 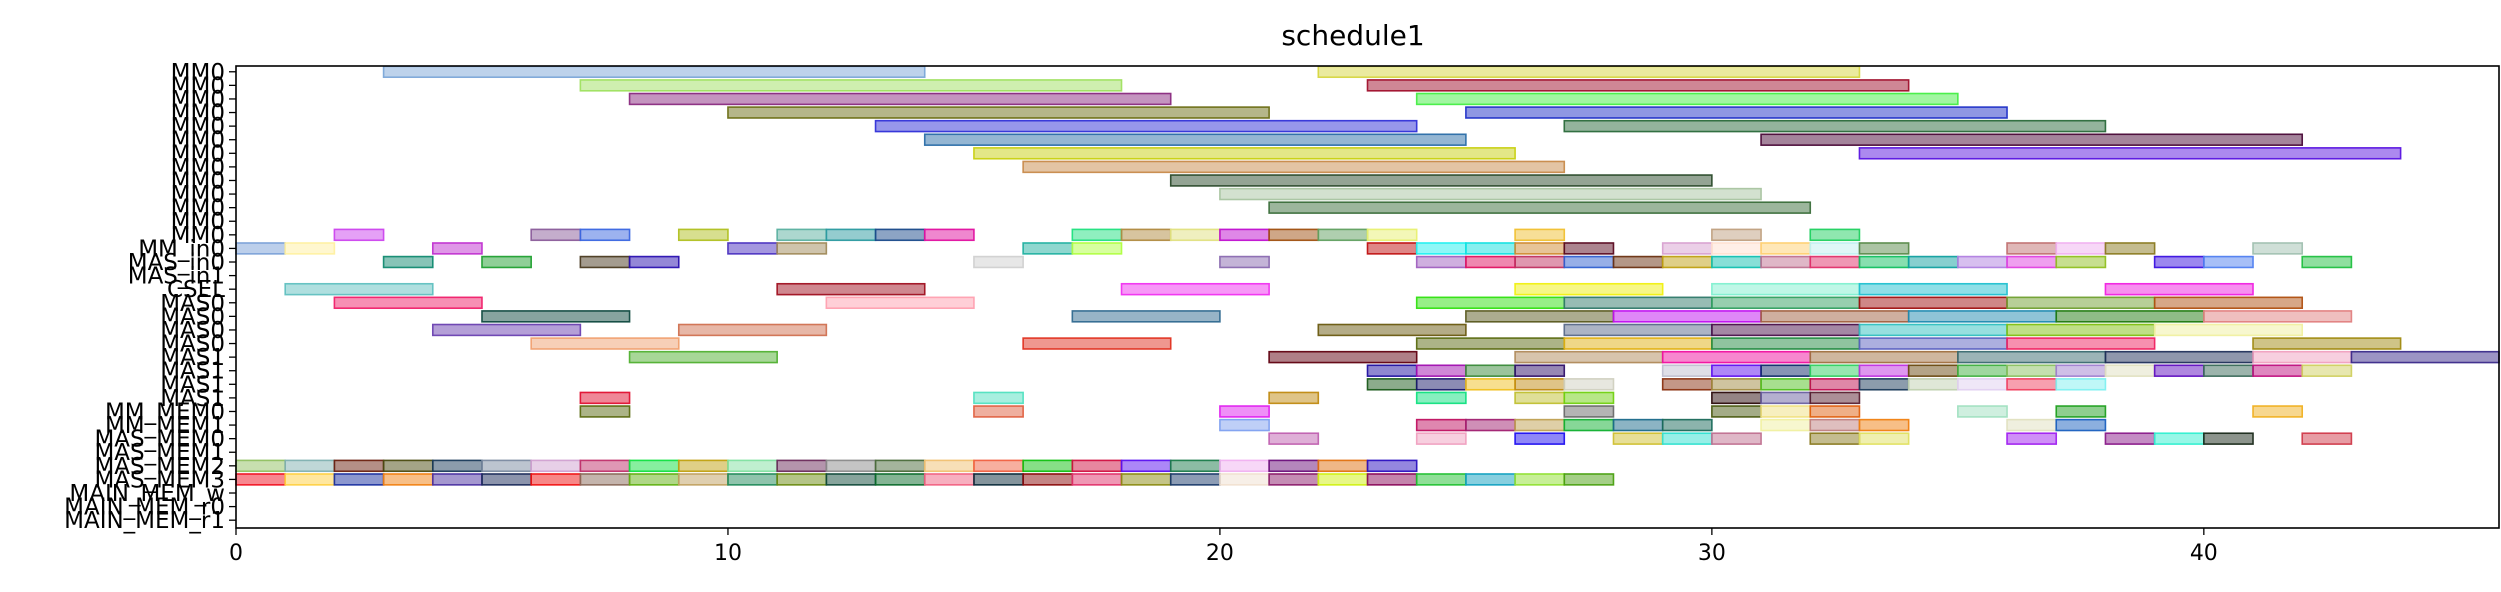 I want to click on y-tick-label: MAS_in0, so click(x=176, y=263).